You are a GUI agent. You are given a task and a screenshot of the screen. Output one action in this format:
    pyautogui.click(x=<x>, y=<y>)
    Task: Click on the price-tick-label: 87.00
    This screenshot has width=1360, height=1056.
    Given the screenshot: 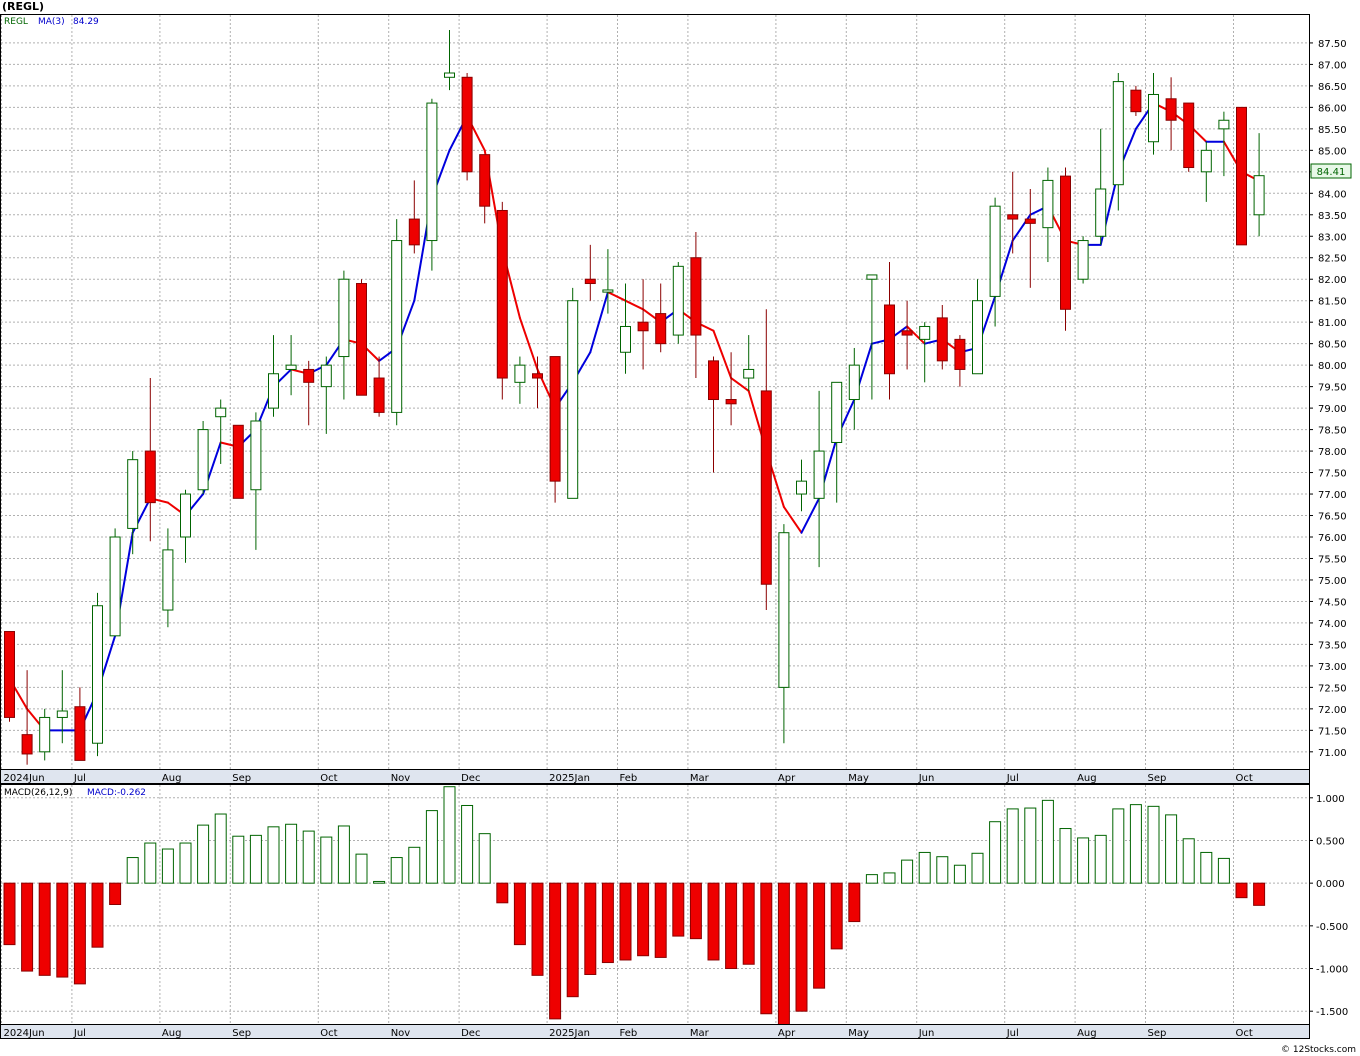 What is the action you would take?
    pyautogui.click(x=1332, y=65)
    